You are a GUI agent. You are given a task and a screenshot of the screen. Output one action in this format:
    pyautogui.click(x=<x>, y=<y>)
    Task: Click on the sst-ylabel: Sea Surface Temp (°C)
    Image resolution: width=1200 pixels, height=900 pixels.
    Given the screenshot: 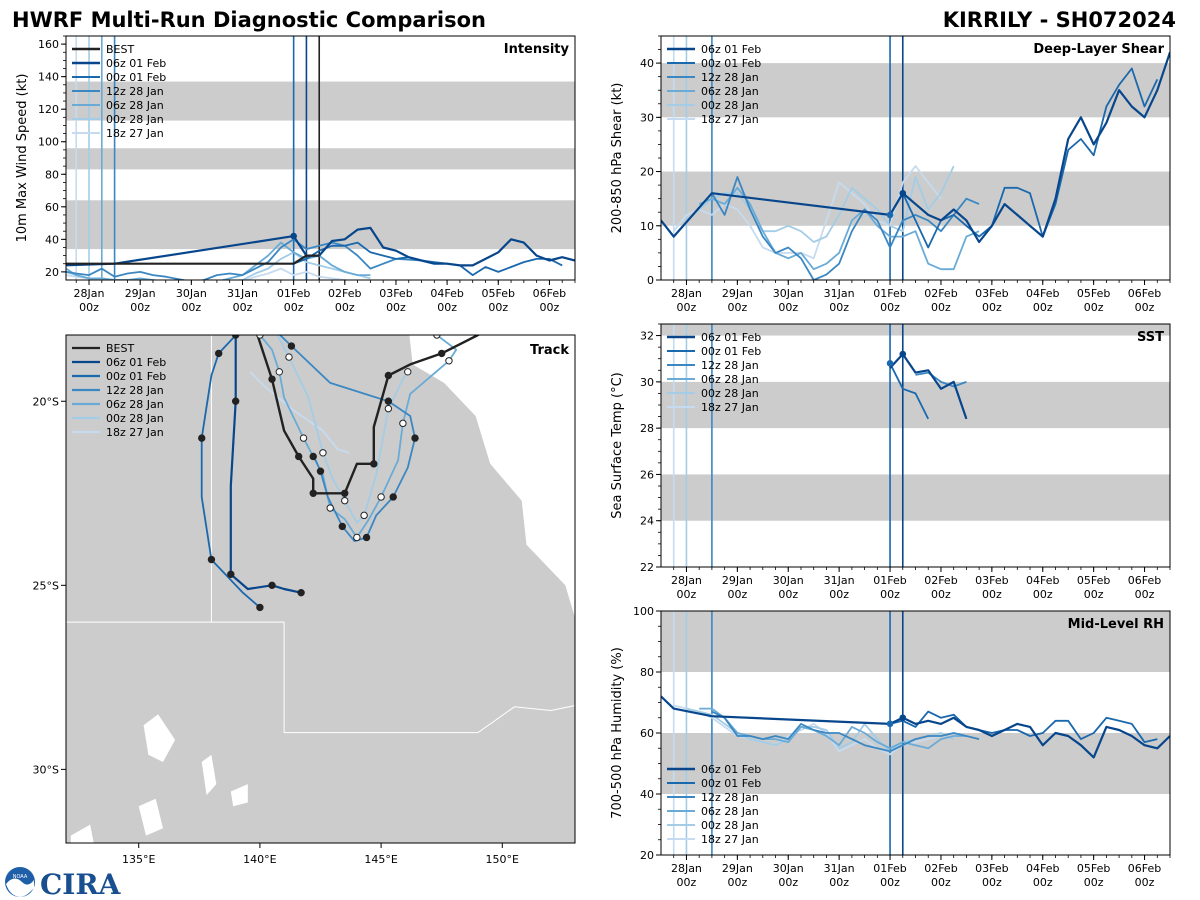 What is the action you would take?
    pyautogui.click(x=617, y=445)
    